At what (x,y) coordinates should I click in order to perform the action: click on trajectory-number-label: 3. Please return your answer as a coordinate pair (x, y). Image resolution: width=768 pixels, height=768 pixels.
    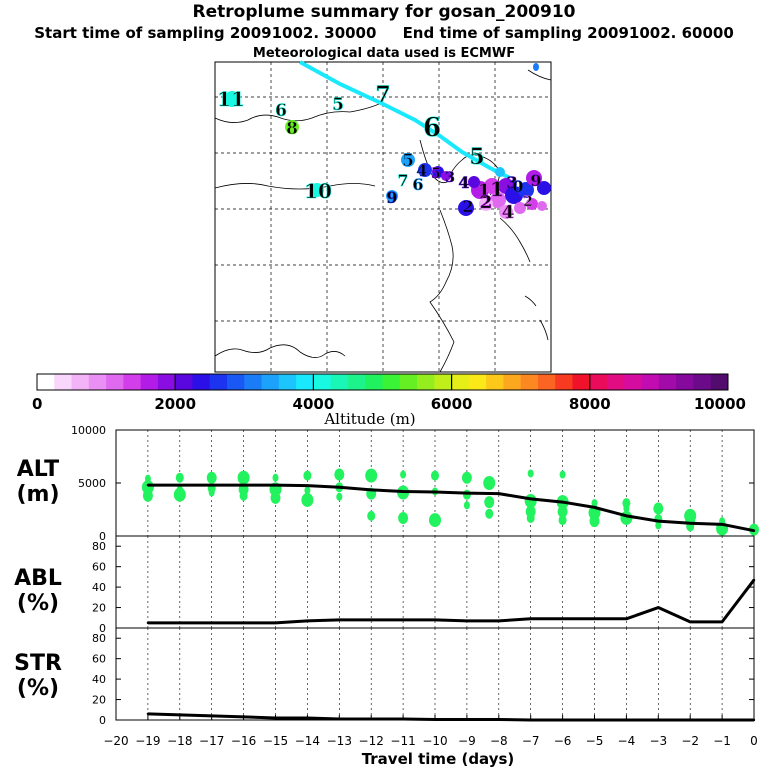
    Looking at the image, I should click on (450, 178).